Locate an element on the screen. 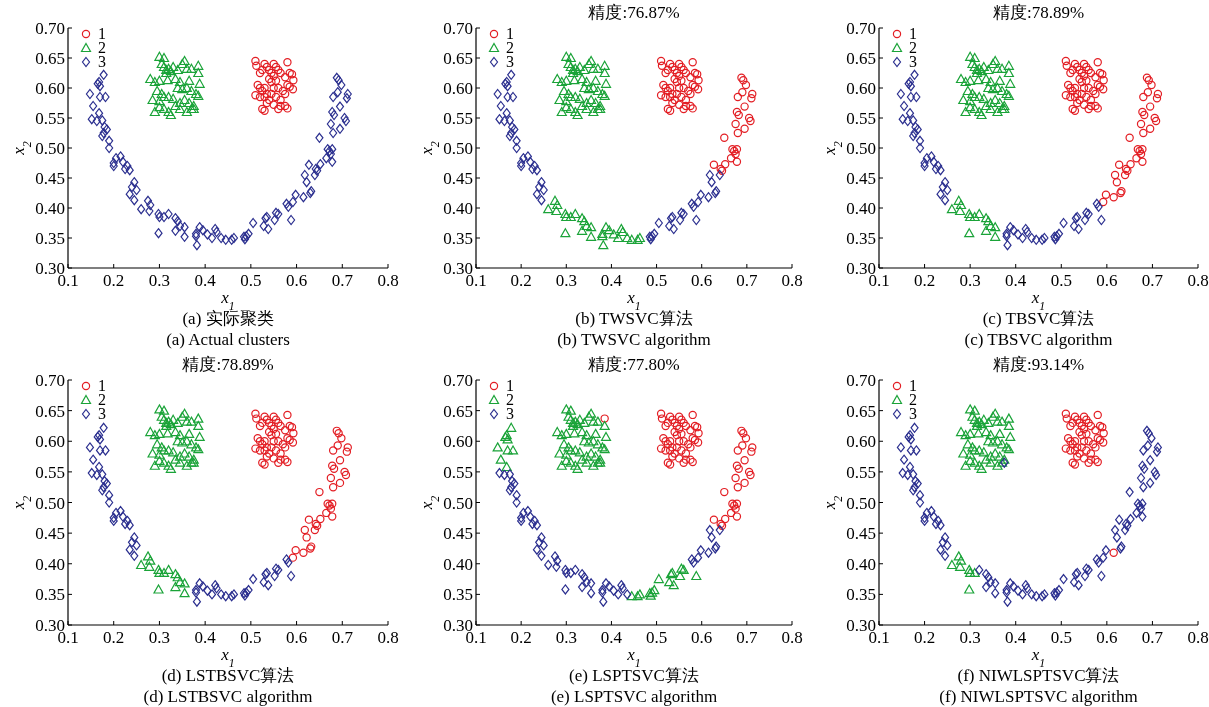 Image resolution: width=1209 pixels, height=707 pixels. y-tick-label: 0.50 is located at coordinates (458, 148).